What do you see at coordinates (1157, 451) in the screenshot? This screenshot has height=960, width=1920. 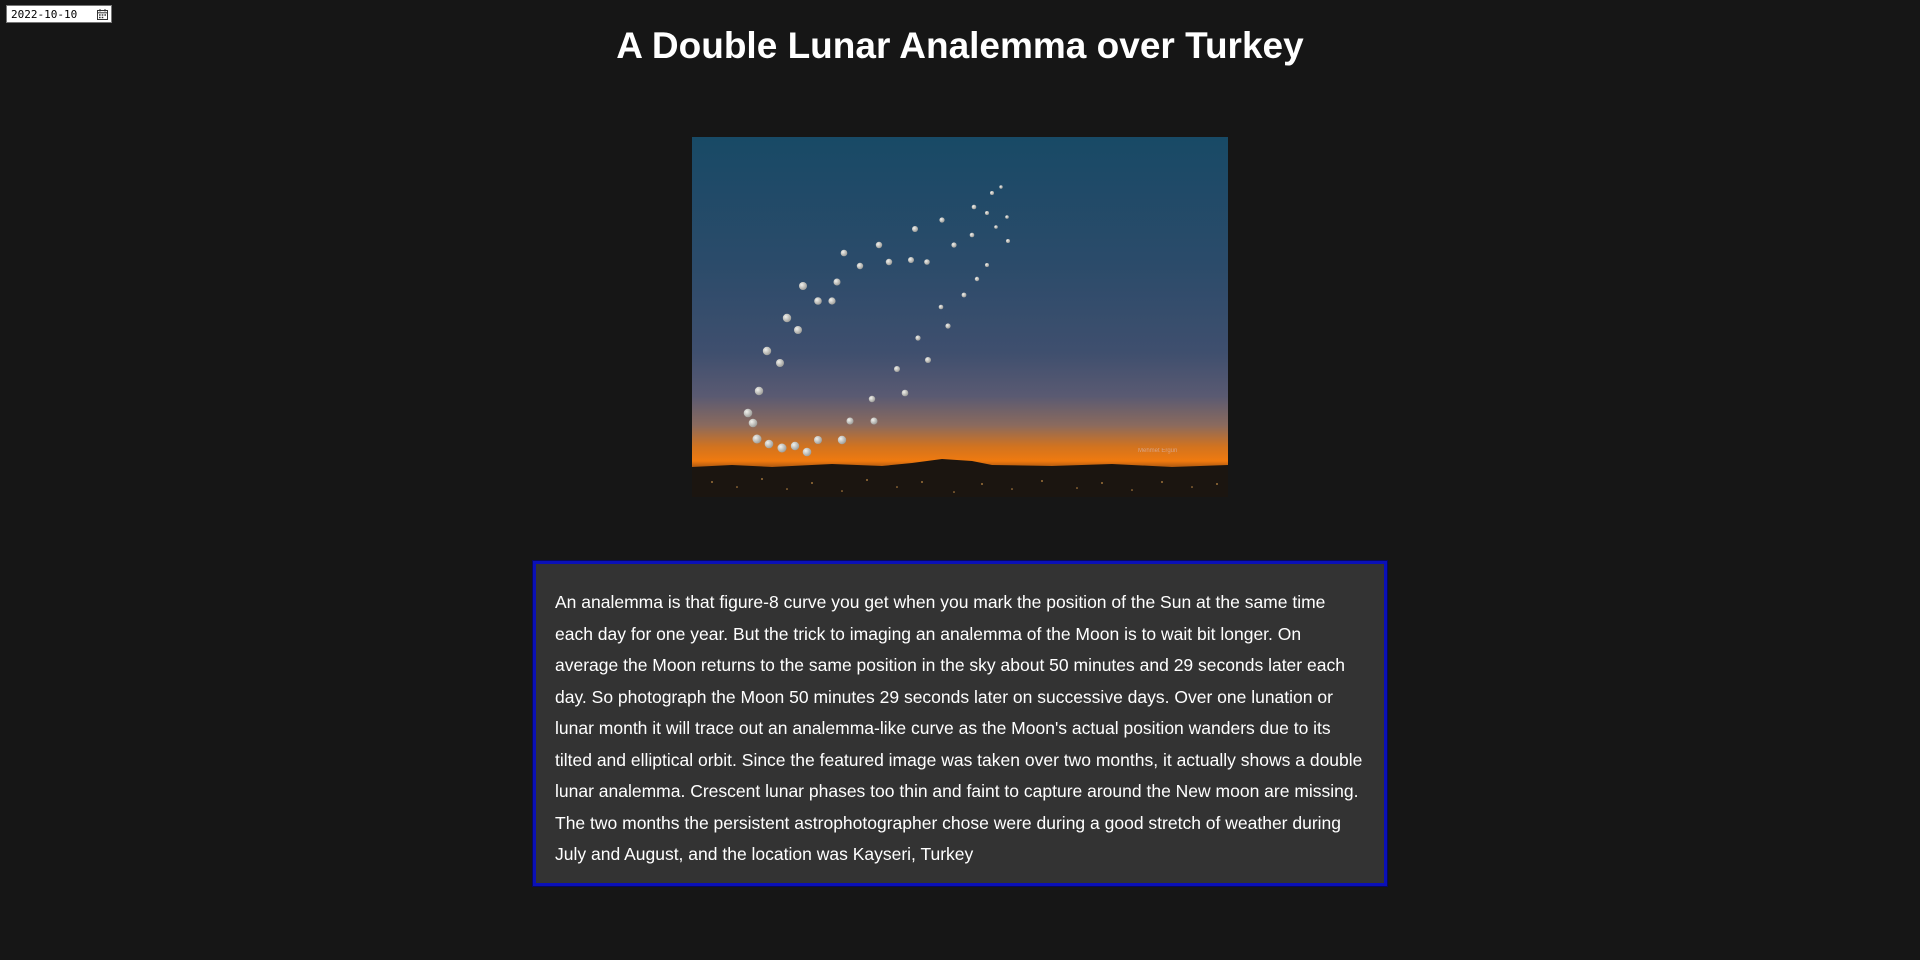 I see `image-watermark: Mehmet Ergün` at bounding box center [1157, 451].